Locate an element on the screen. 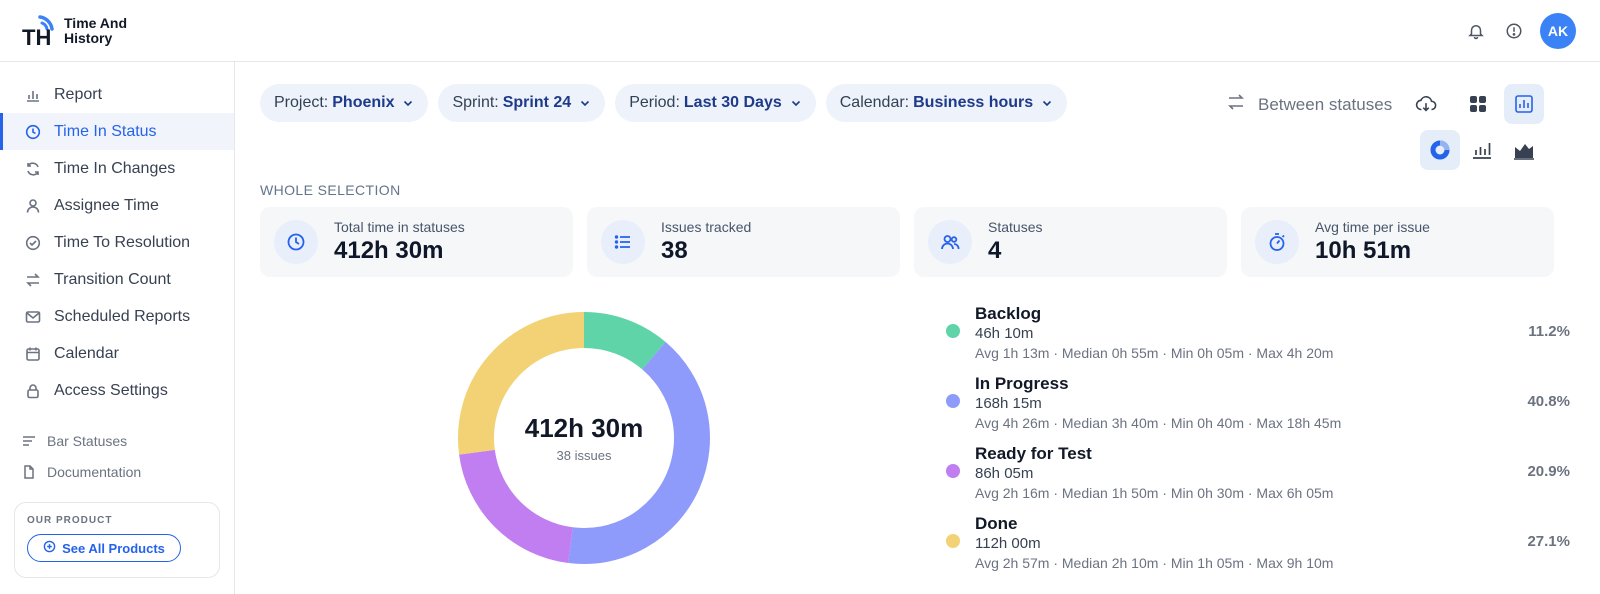 The height and width of the screenshot is (594, 1600). project-filter: Project: Phoenix is located at coordinates (344, 103).